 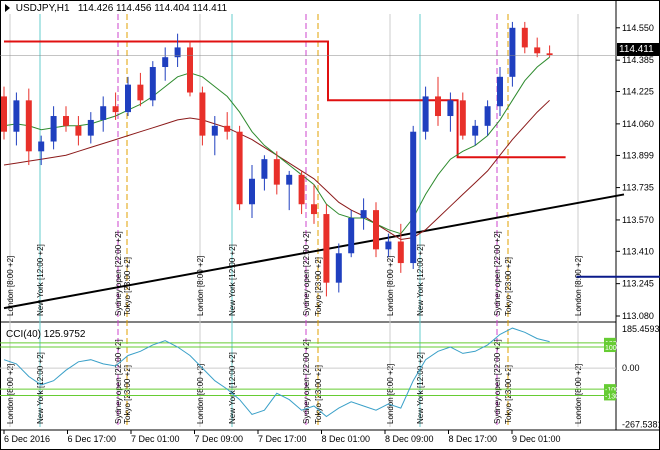 I want to click on time-tick-label: 8 Dec 09:00, so click(x=409, y=439).